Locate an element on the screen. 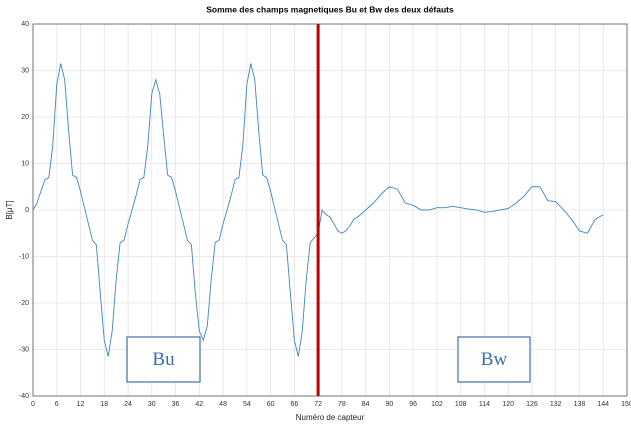 This screenshot has width=631, height=426. y-tick-label: -20 is located at coordinates (24, 303).